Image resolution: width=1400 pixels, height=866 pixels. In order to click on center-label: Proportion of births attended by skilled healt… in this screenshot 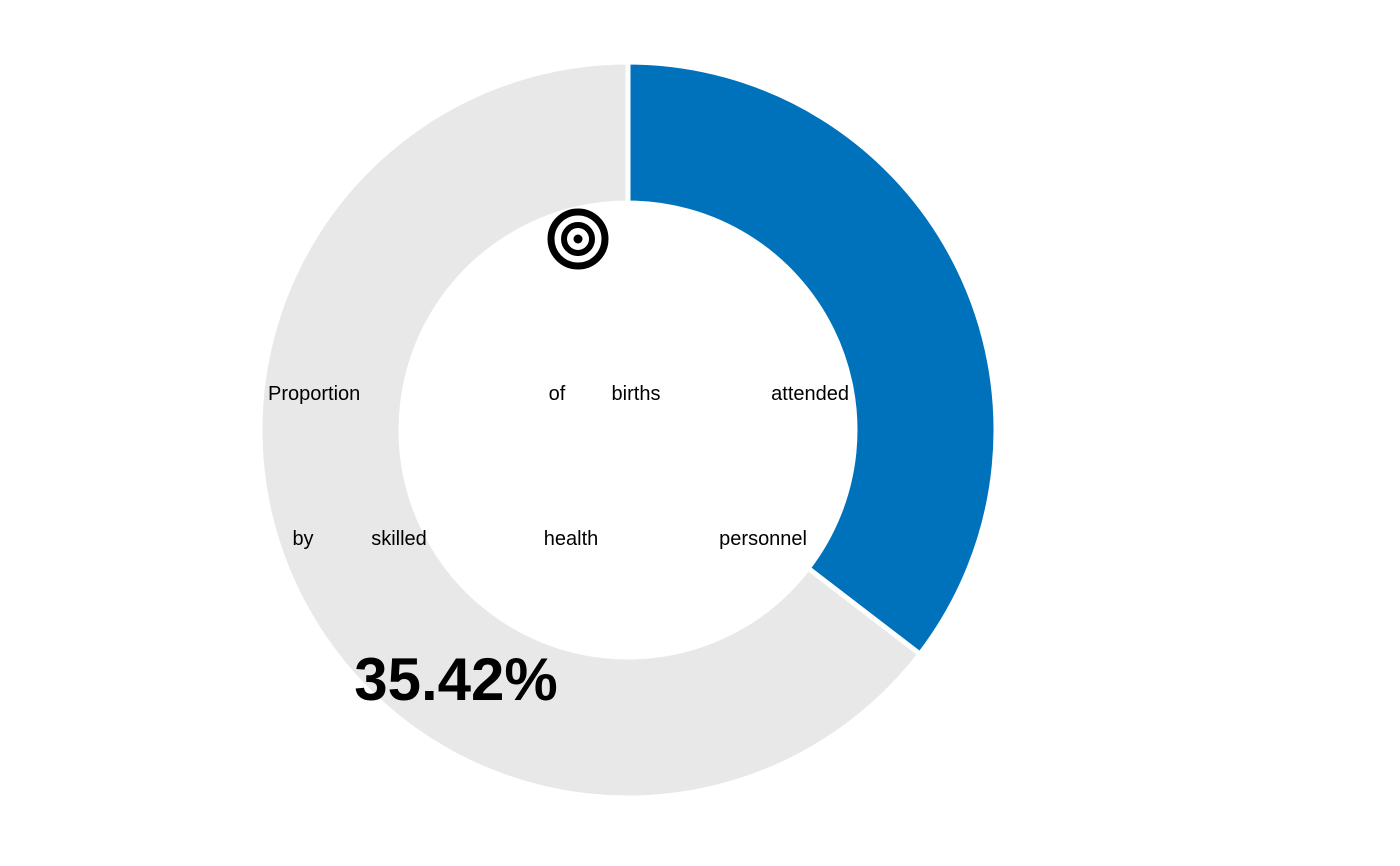, I will do `click(558, 466)`.